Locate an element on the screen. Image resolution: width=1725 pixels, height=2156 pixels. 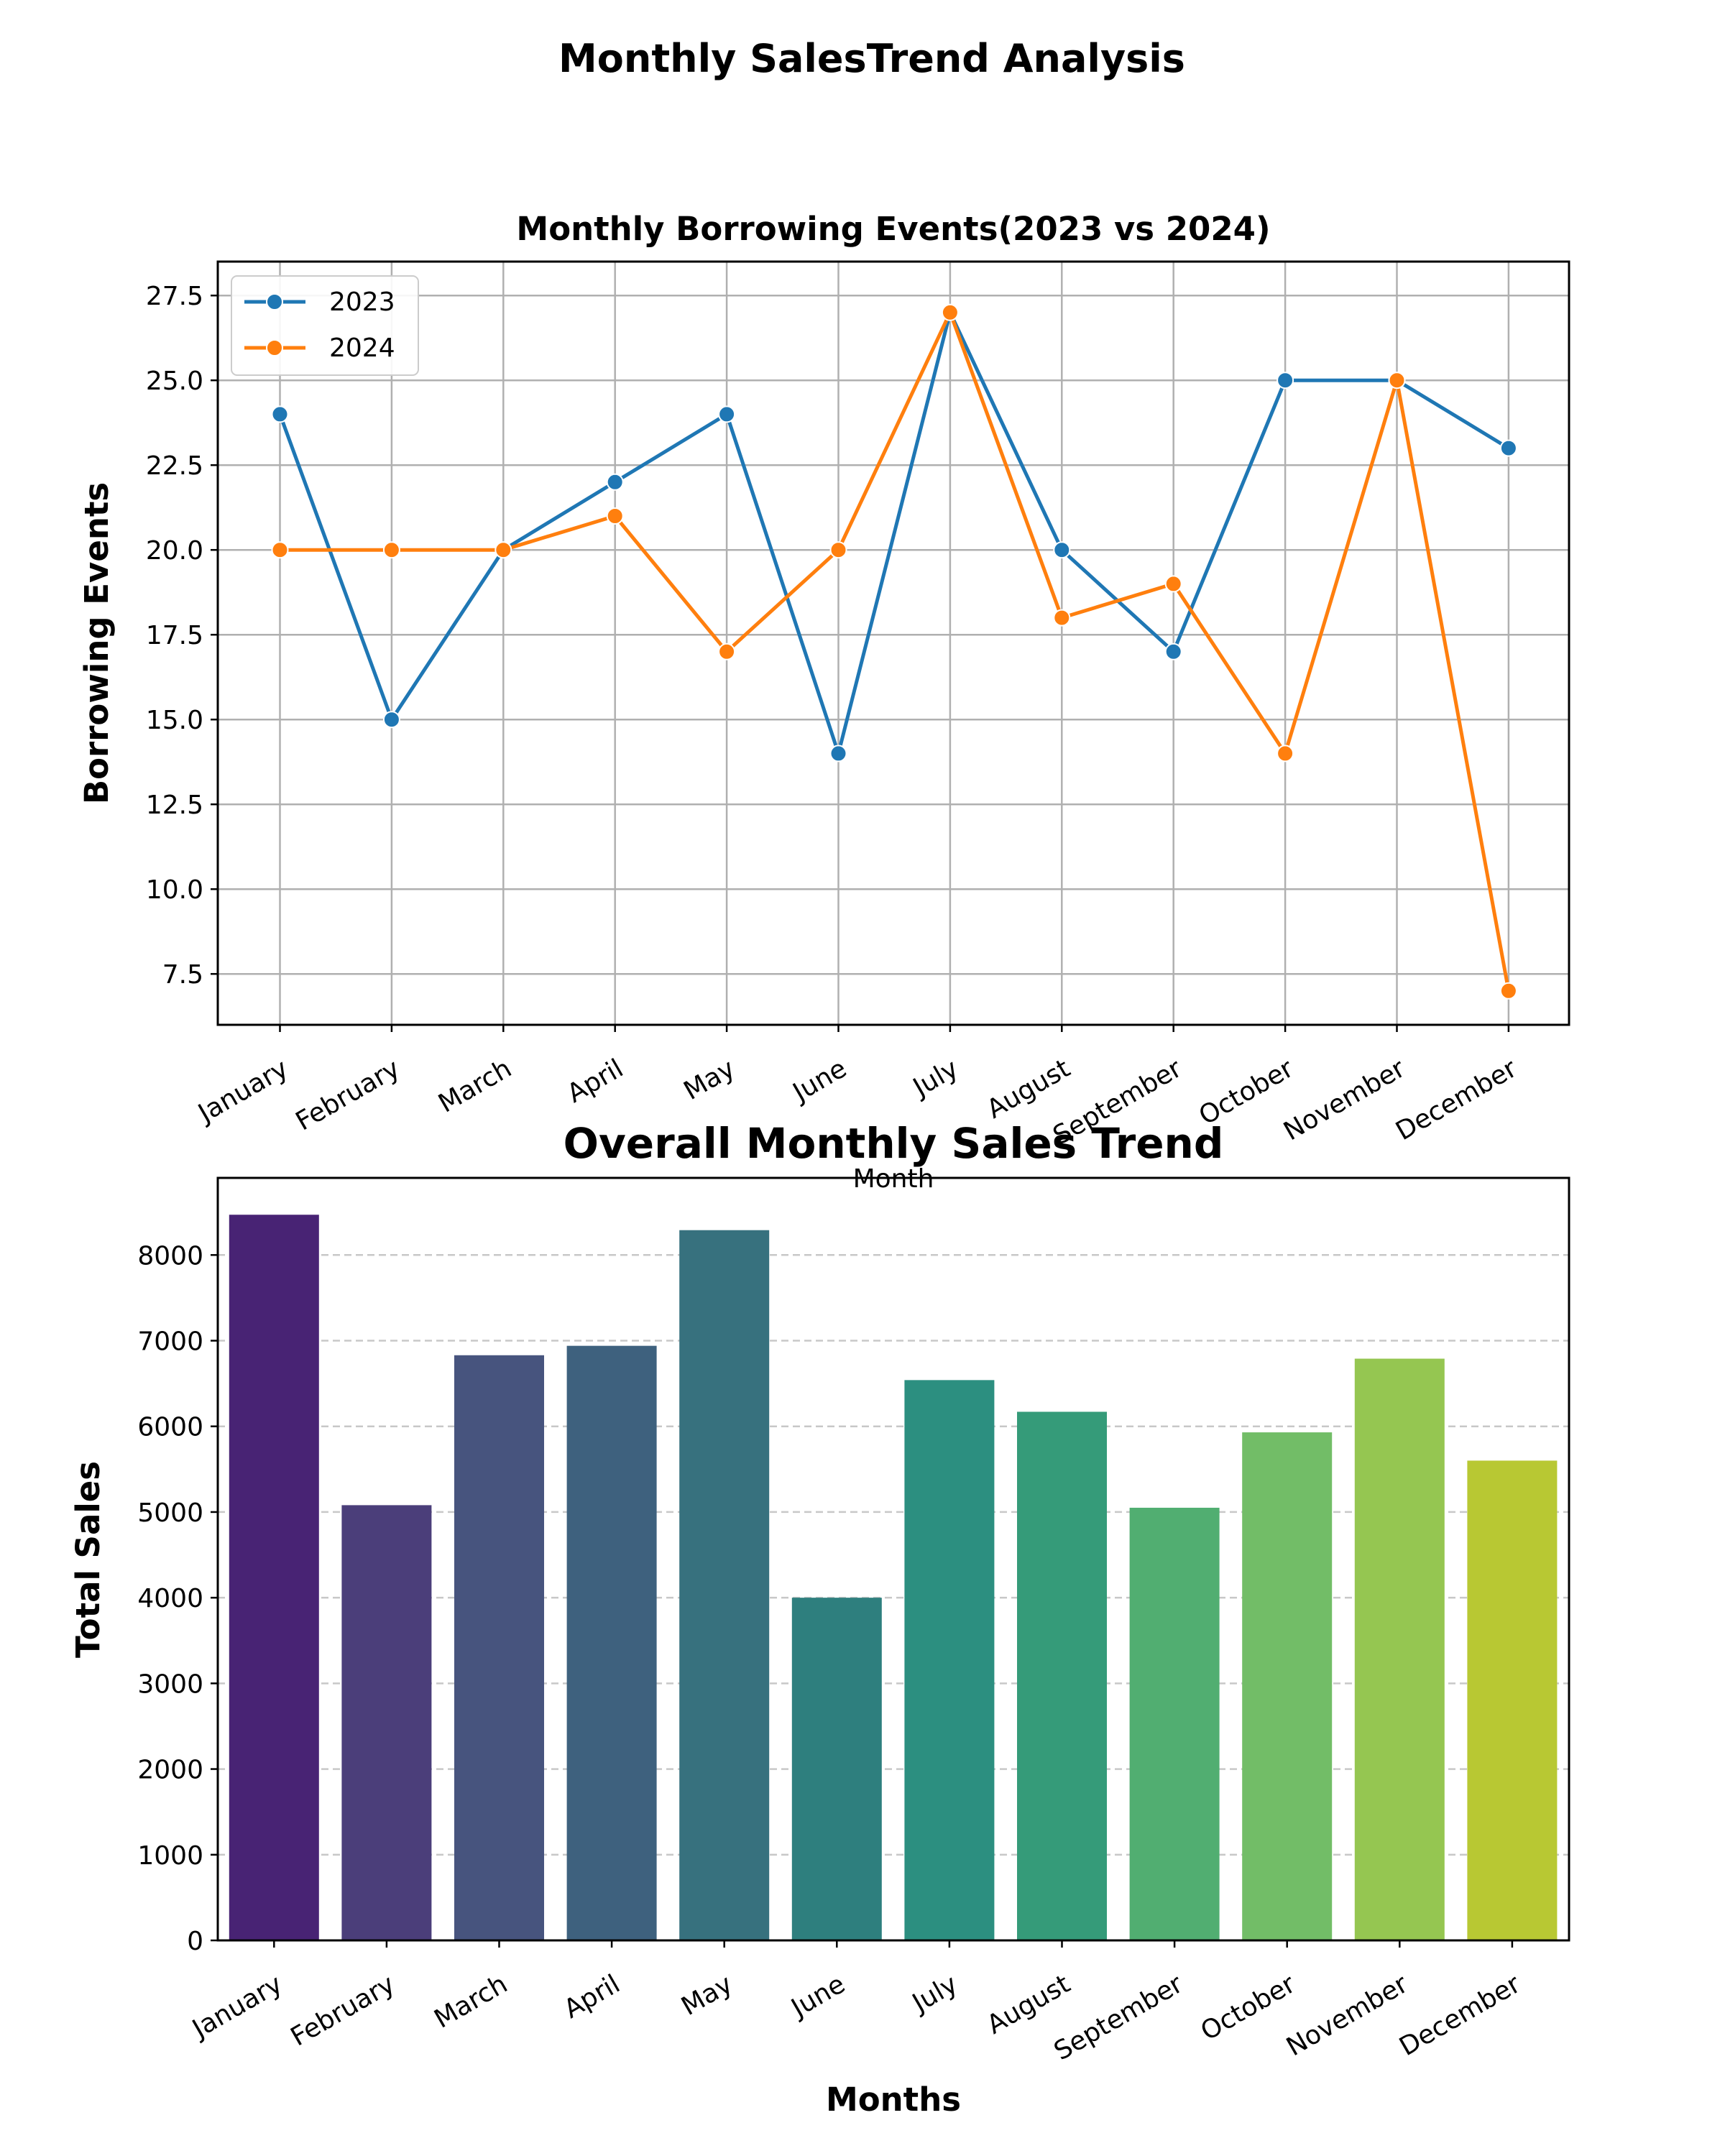
bar-x-tick-label: January is located at coordinates (236, 2007).